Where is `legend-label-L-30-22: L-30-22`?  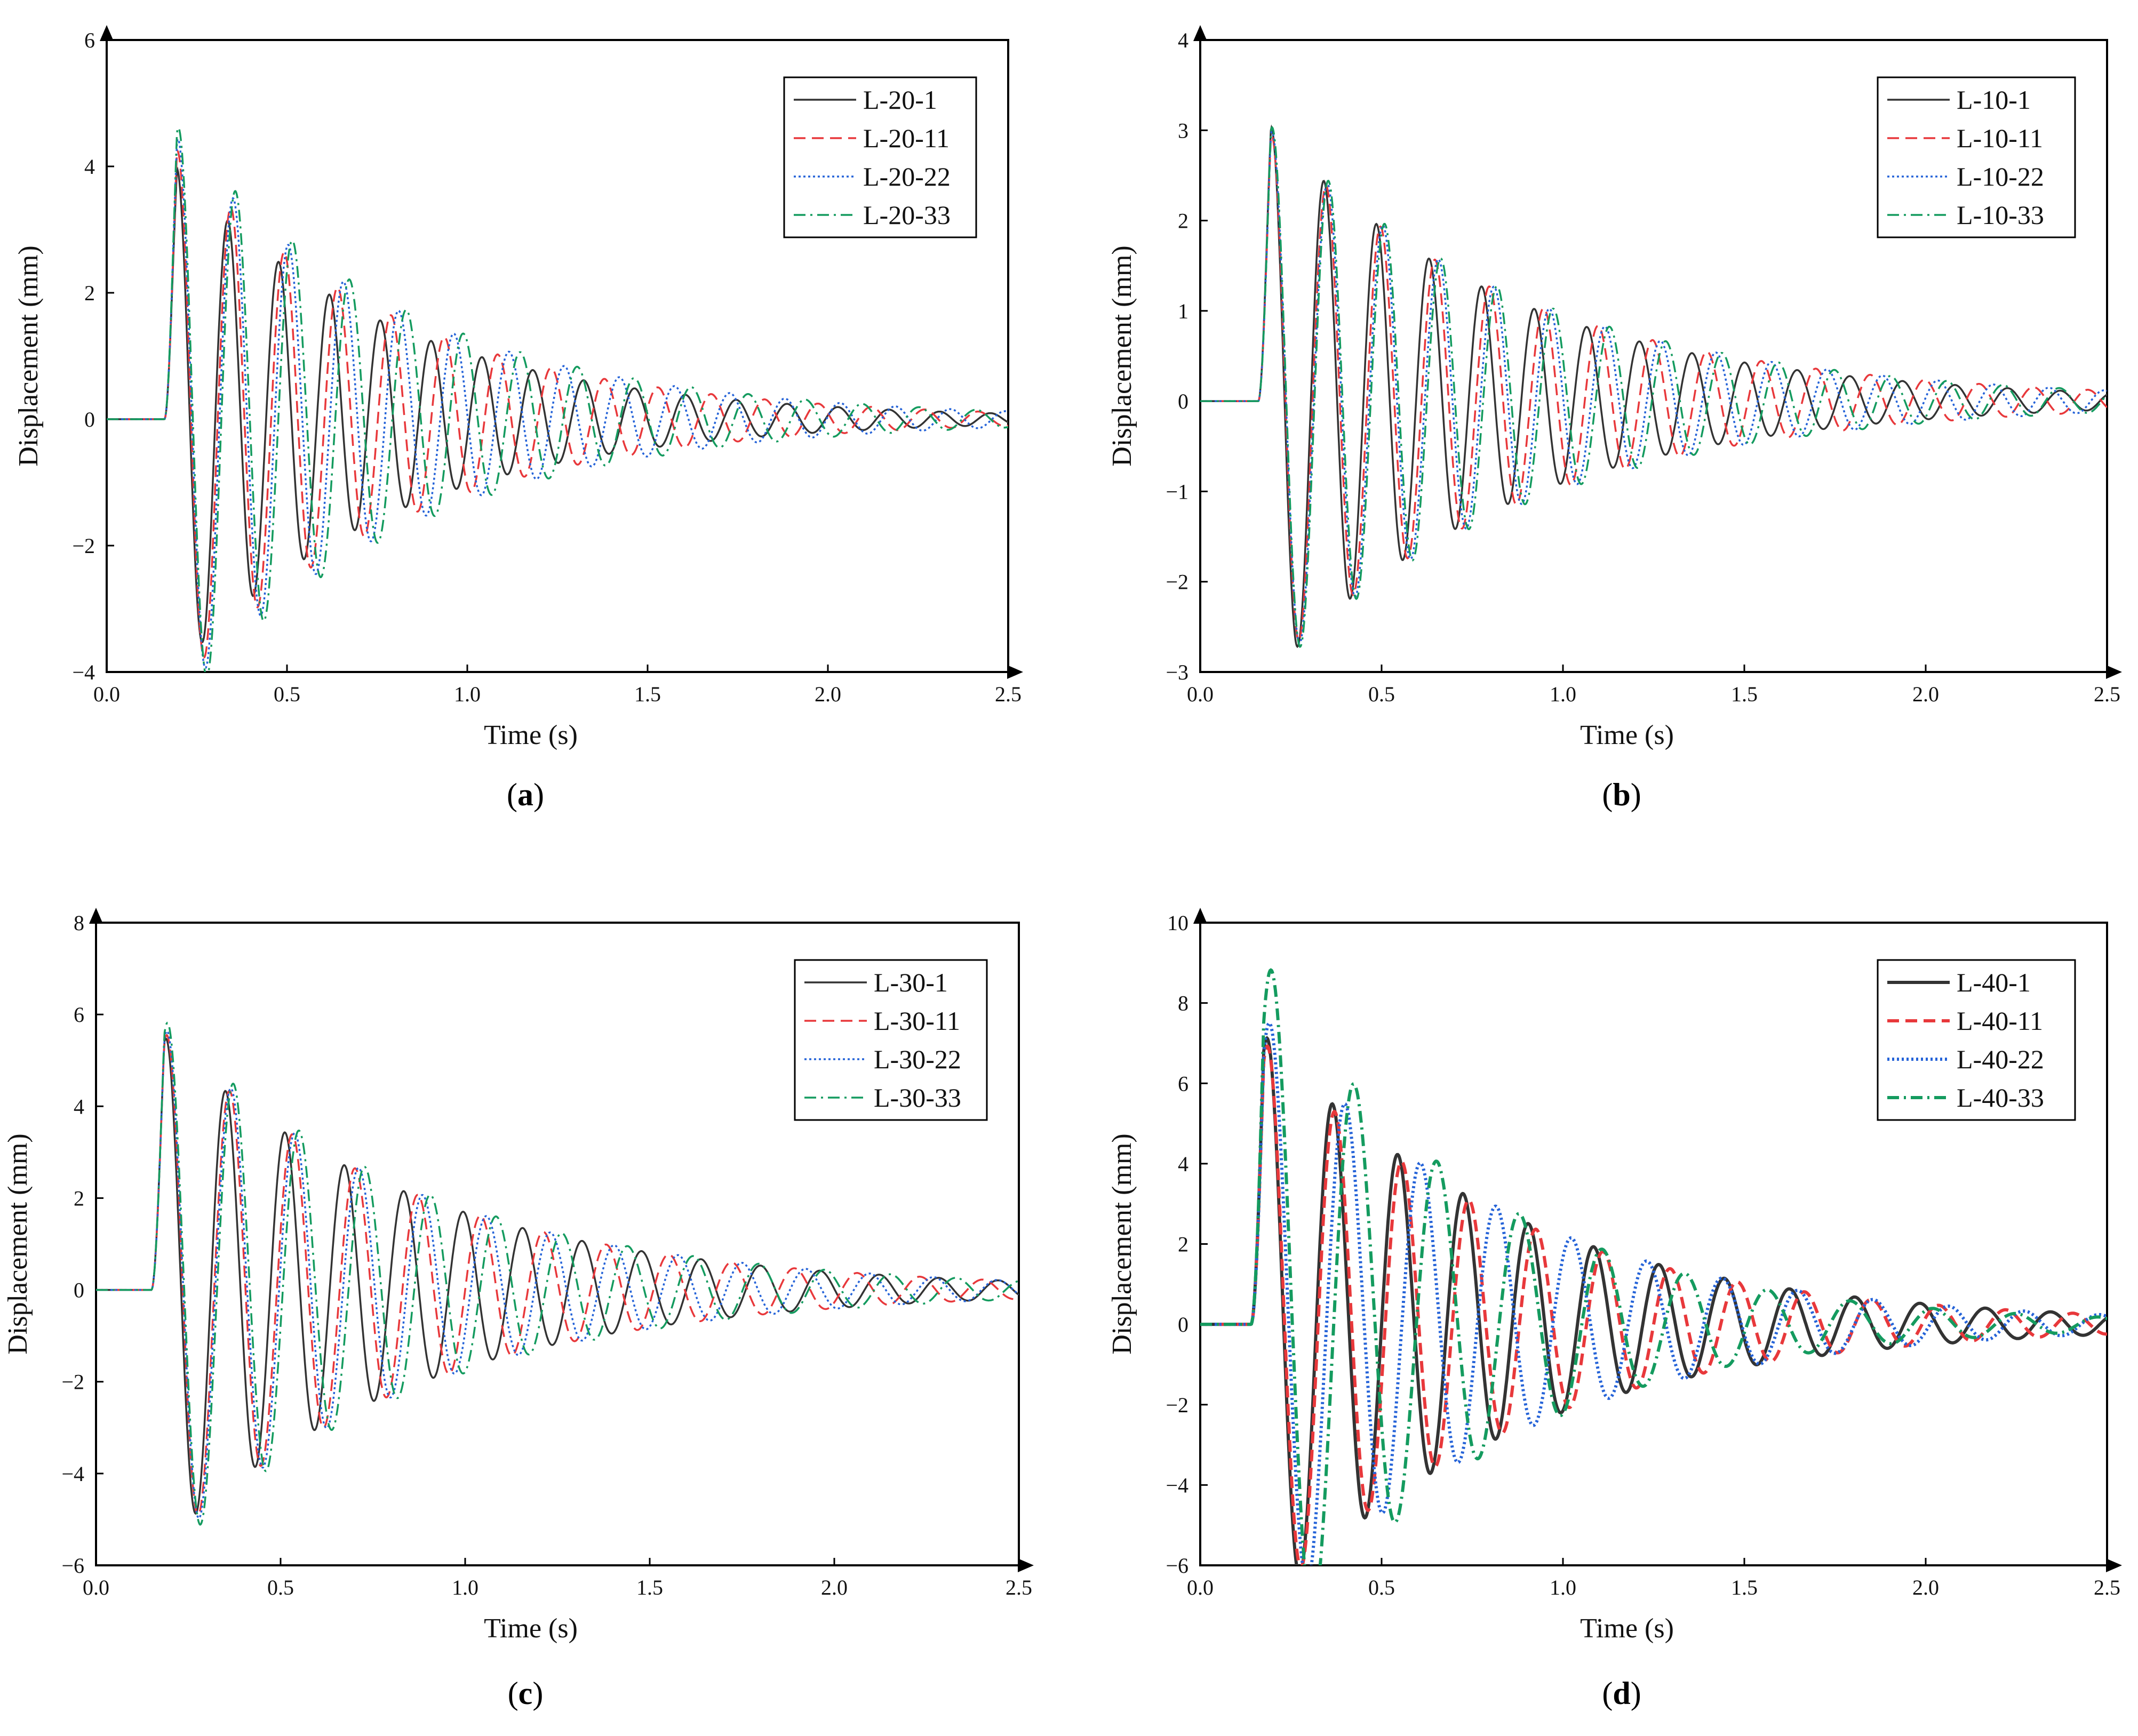
legend-label-L-30-22: L-30-22 is located at coordinates (918, 1059).